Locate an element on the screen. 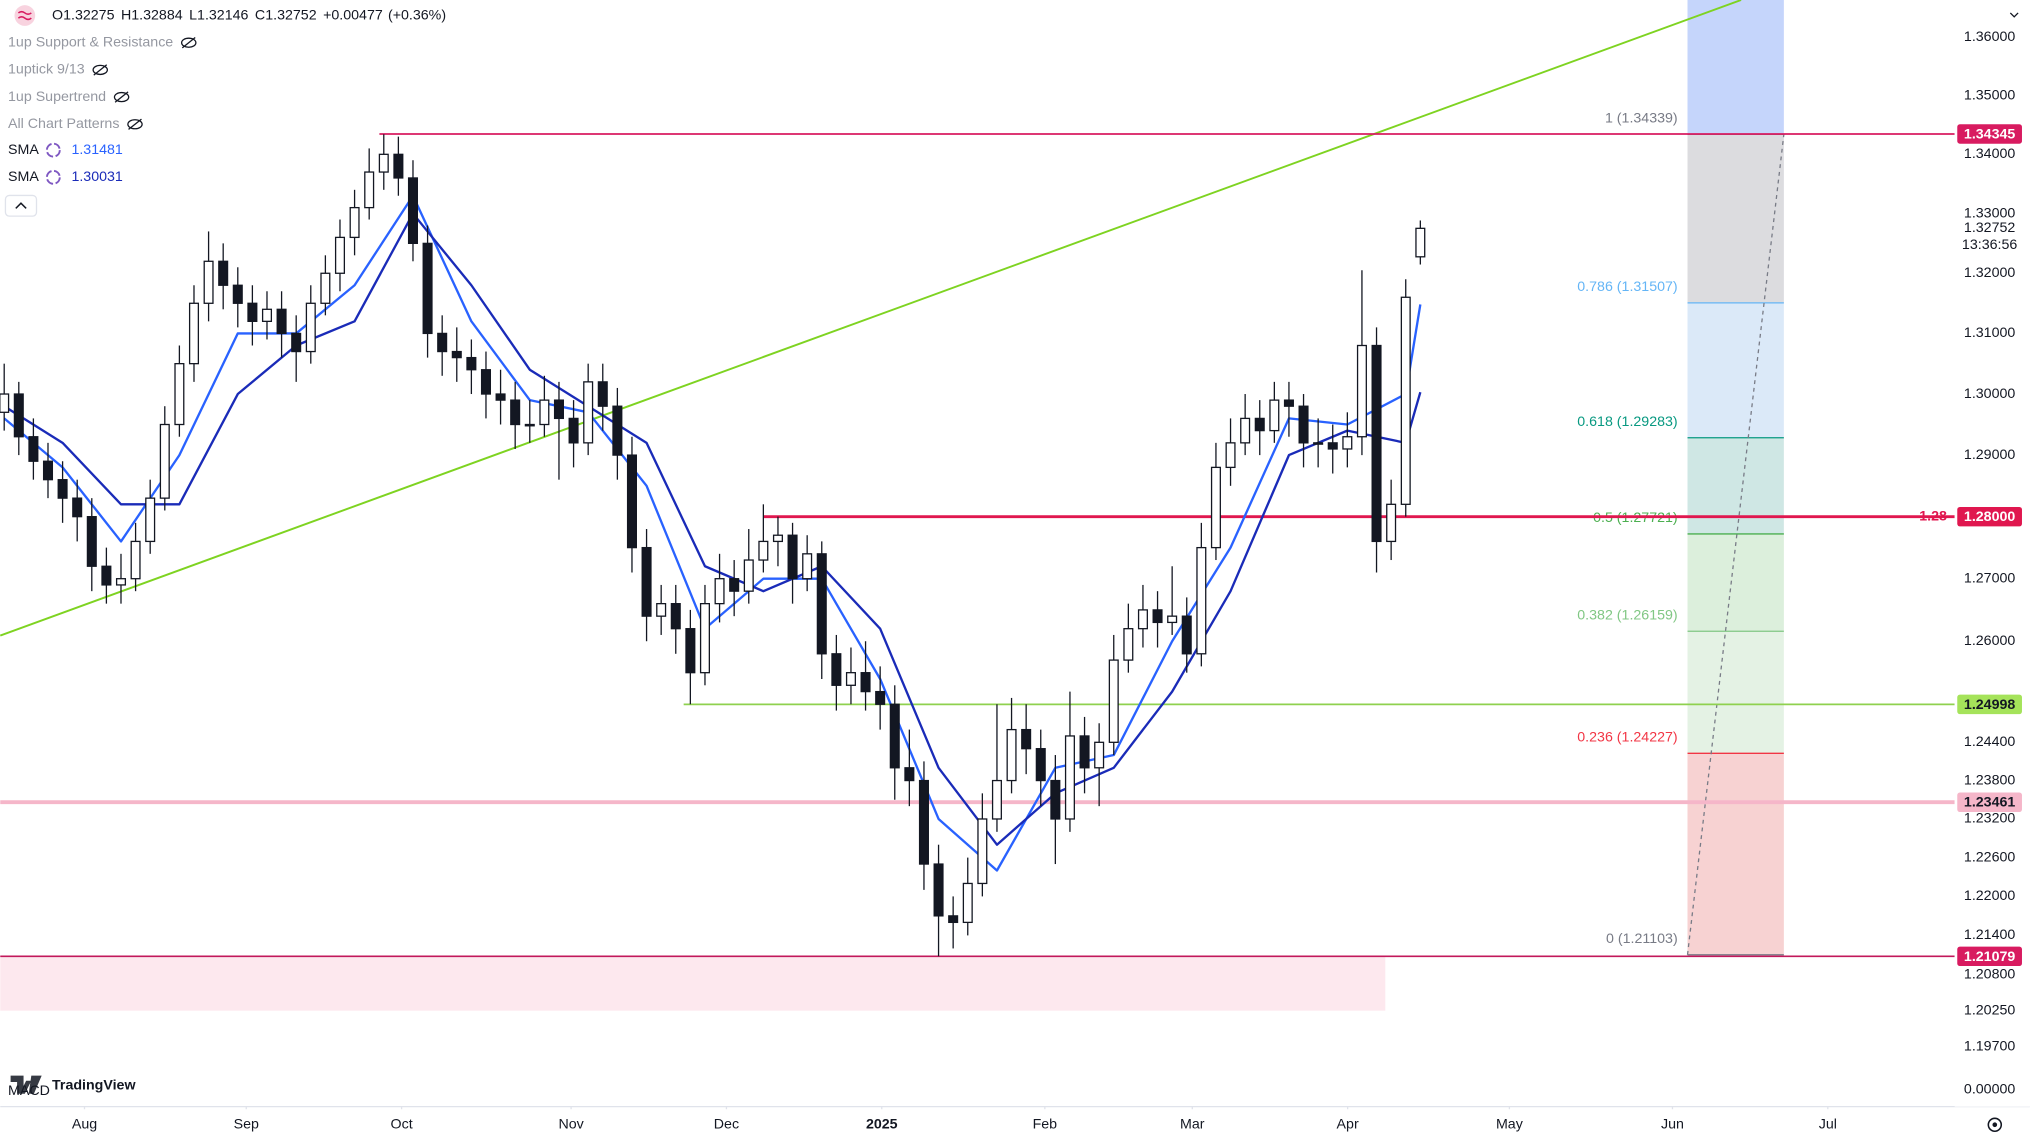  indicator-name: 1up Support & Resistance is located at coordinates (90, 42).